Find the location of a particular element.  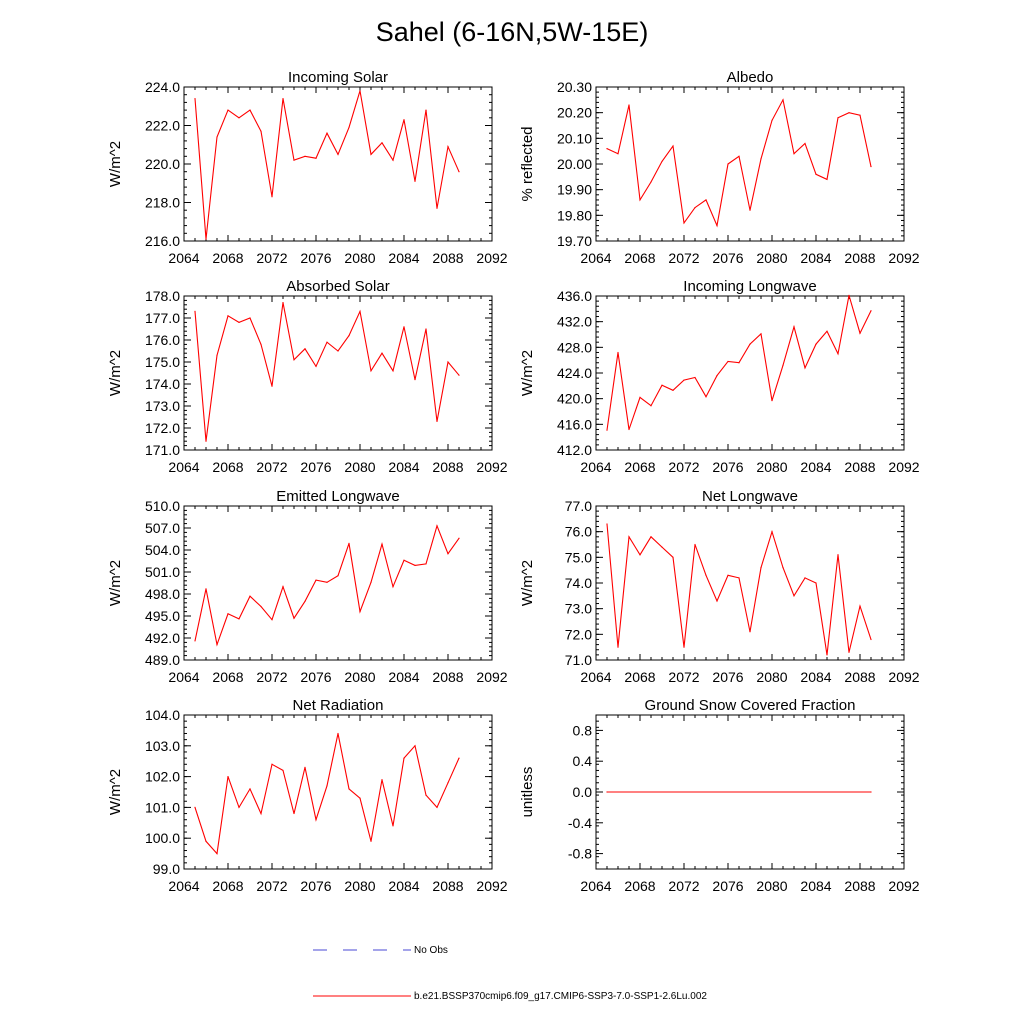

y-tick-label: 104.0 is located at coordinates (162, 715).